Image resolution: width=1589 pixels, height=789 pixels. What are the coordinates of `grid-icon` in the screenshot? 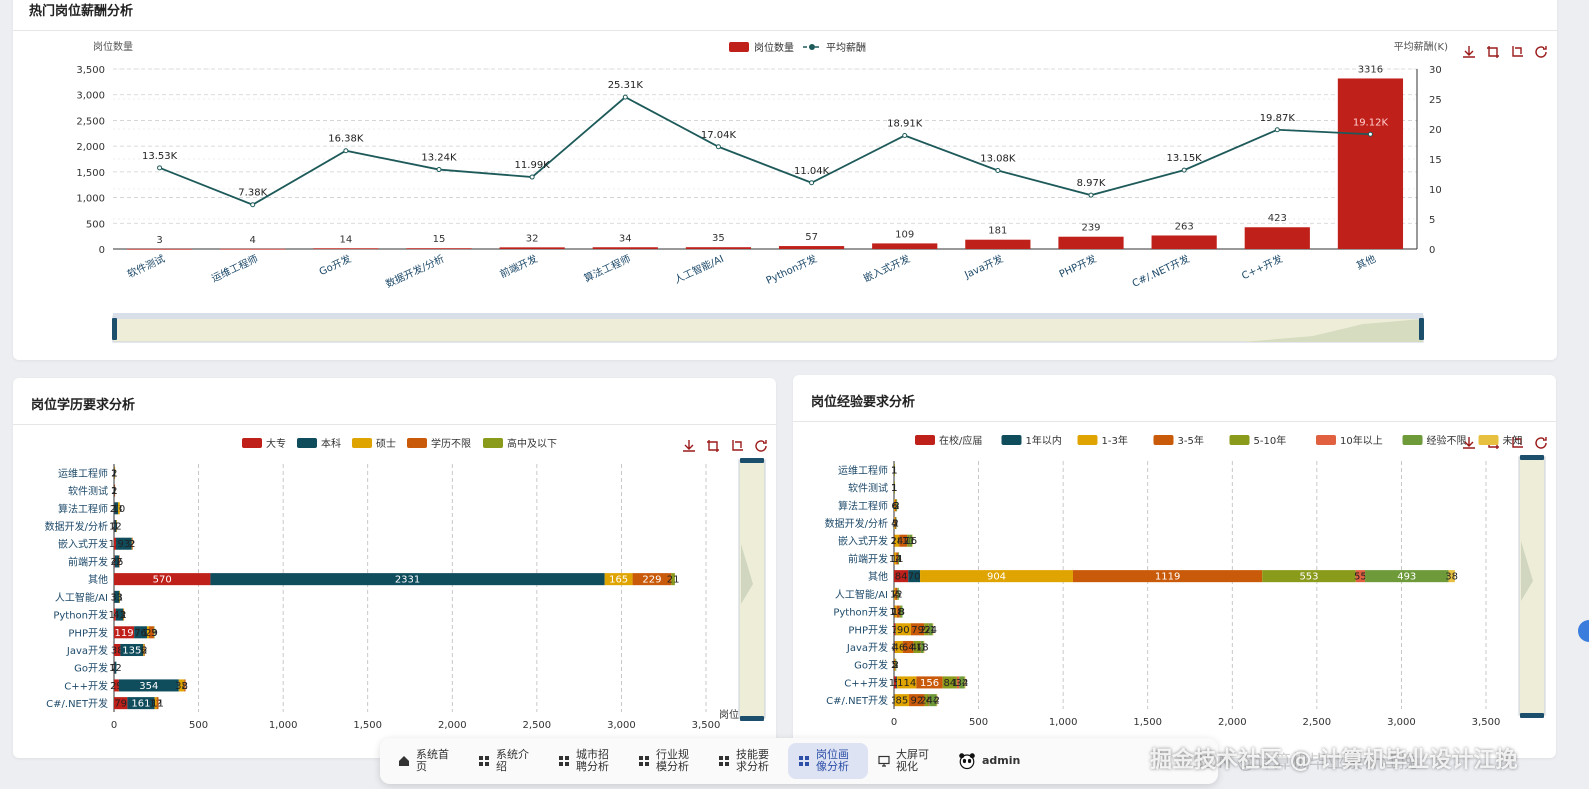 It's located at (484, 761).